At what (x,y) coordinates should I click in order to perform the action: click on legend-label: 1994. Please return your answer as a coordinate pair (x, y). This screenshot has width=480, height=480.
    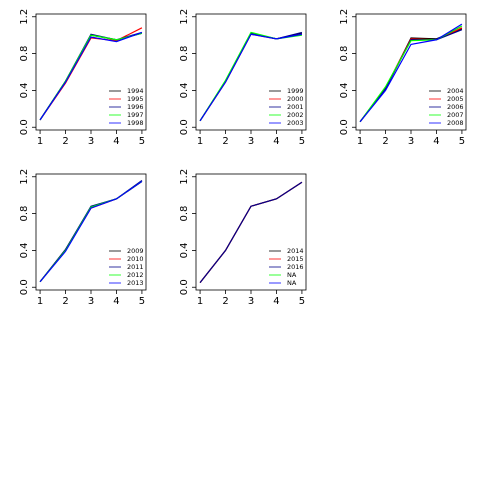
    Looking at the image, I should click on (135, 91).